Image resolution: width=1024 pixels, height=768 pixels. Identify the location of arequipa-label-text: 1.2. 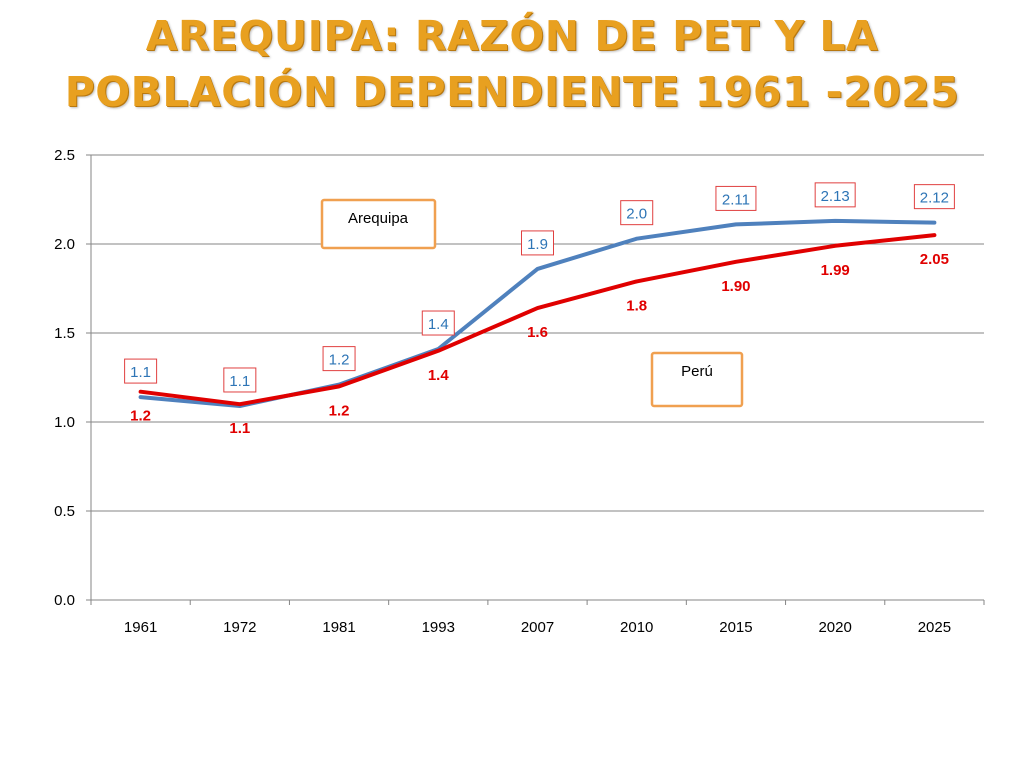
(339, 360).